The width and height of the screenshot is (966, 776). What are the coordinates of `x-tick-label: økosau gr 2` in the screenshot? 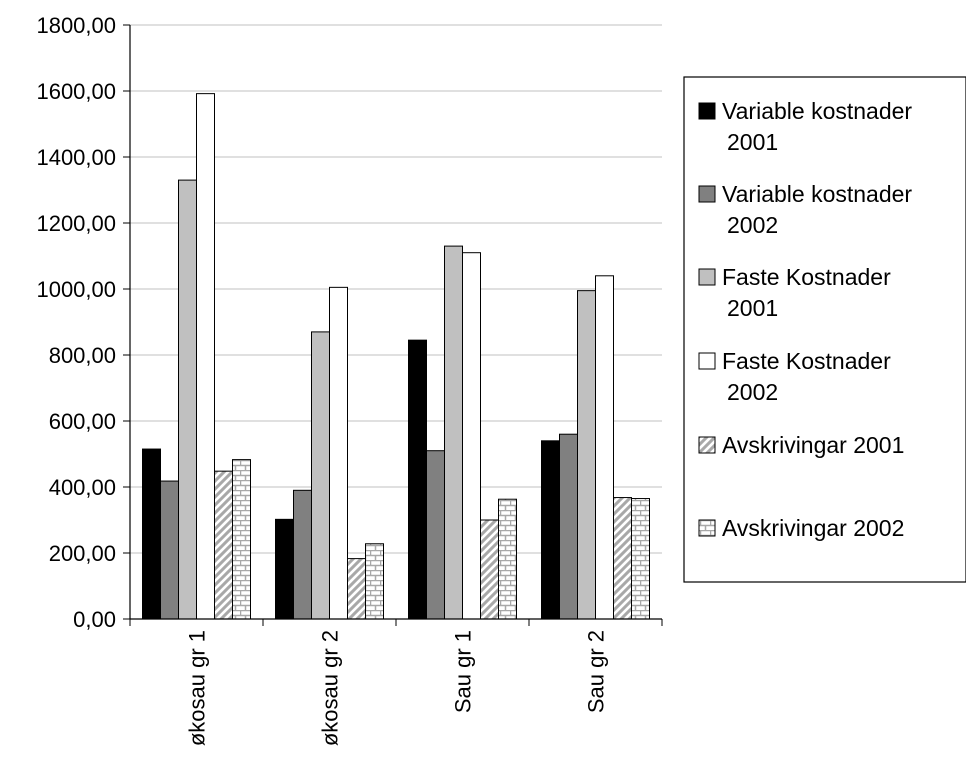 It's located at (330, 688).